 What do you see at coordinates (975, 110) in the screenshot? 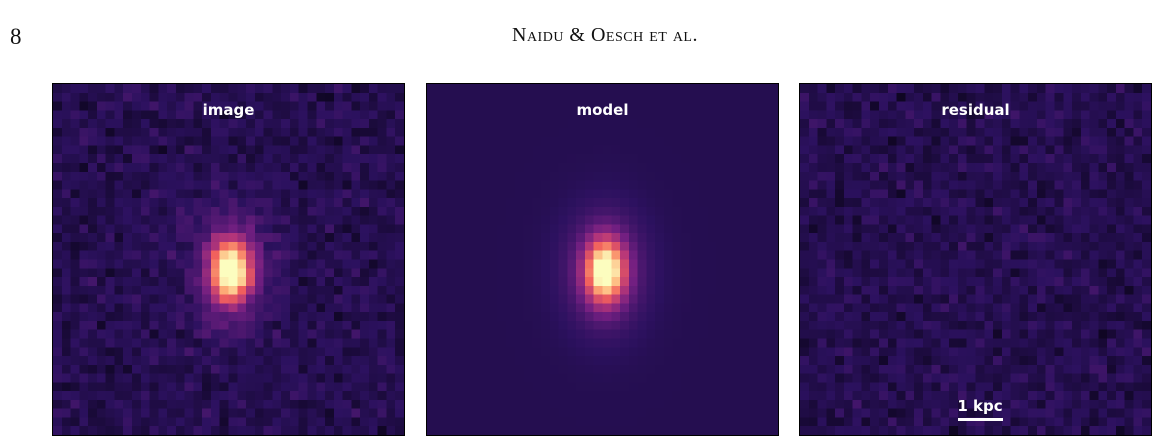
I see `residual-panel-label: residual` at bounding box center [975, 110].